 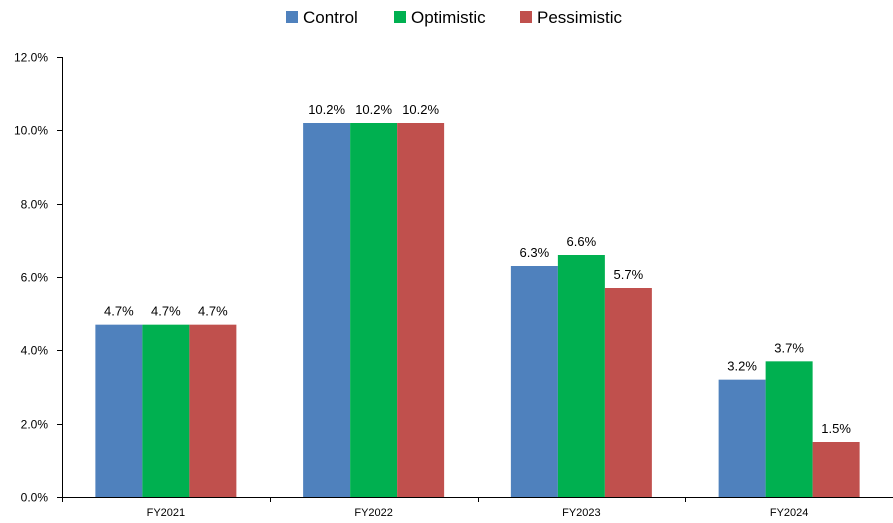 I want to click on bar-pessimistic-fy2024, so click(x=836, y=469).